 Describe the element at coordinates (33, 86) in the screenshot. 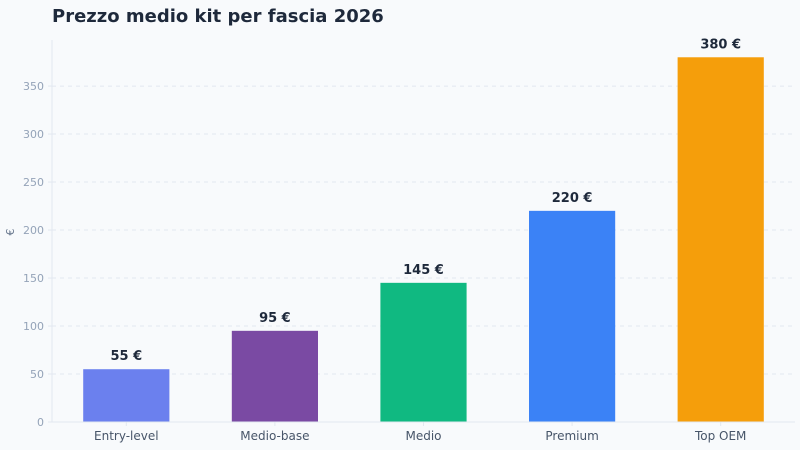

I see `y-tick-label: 350` at that location.